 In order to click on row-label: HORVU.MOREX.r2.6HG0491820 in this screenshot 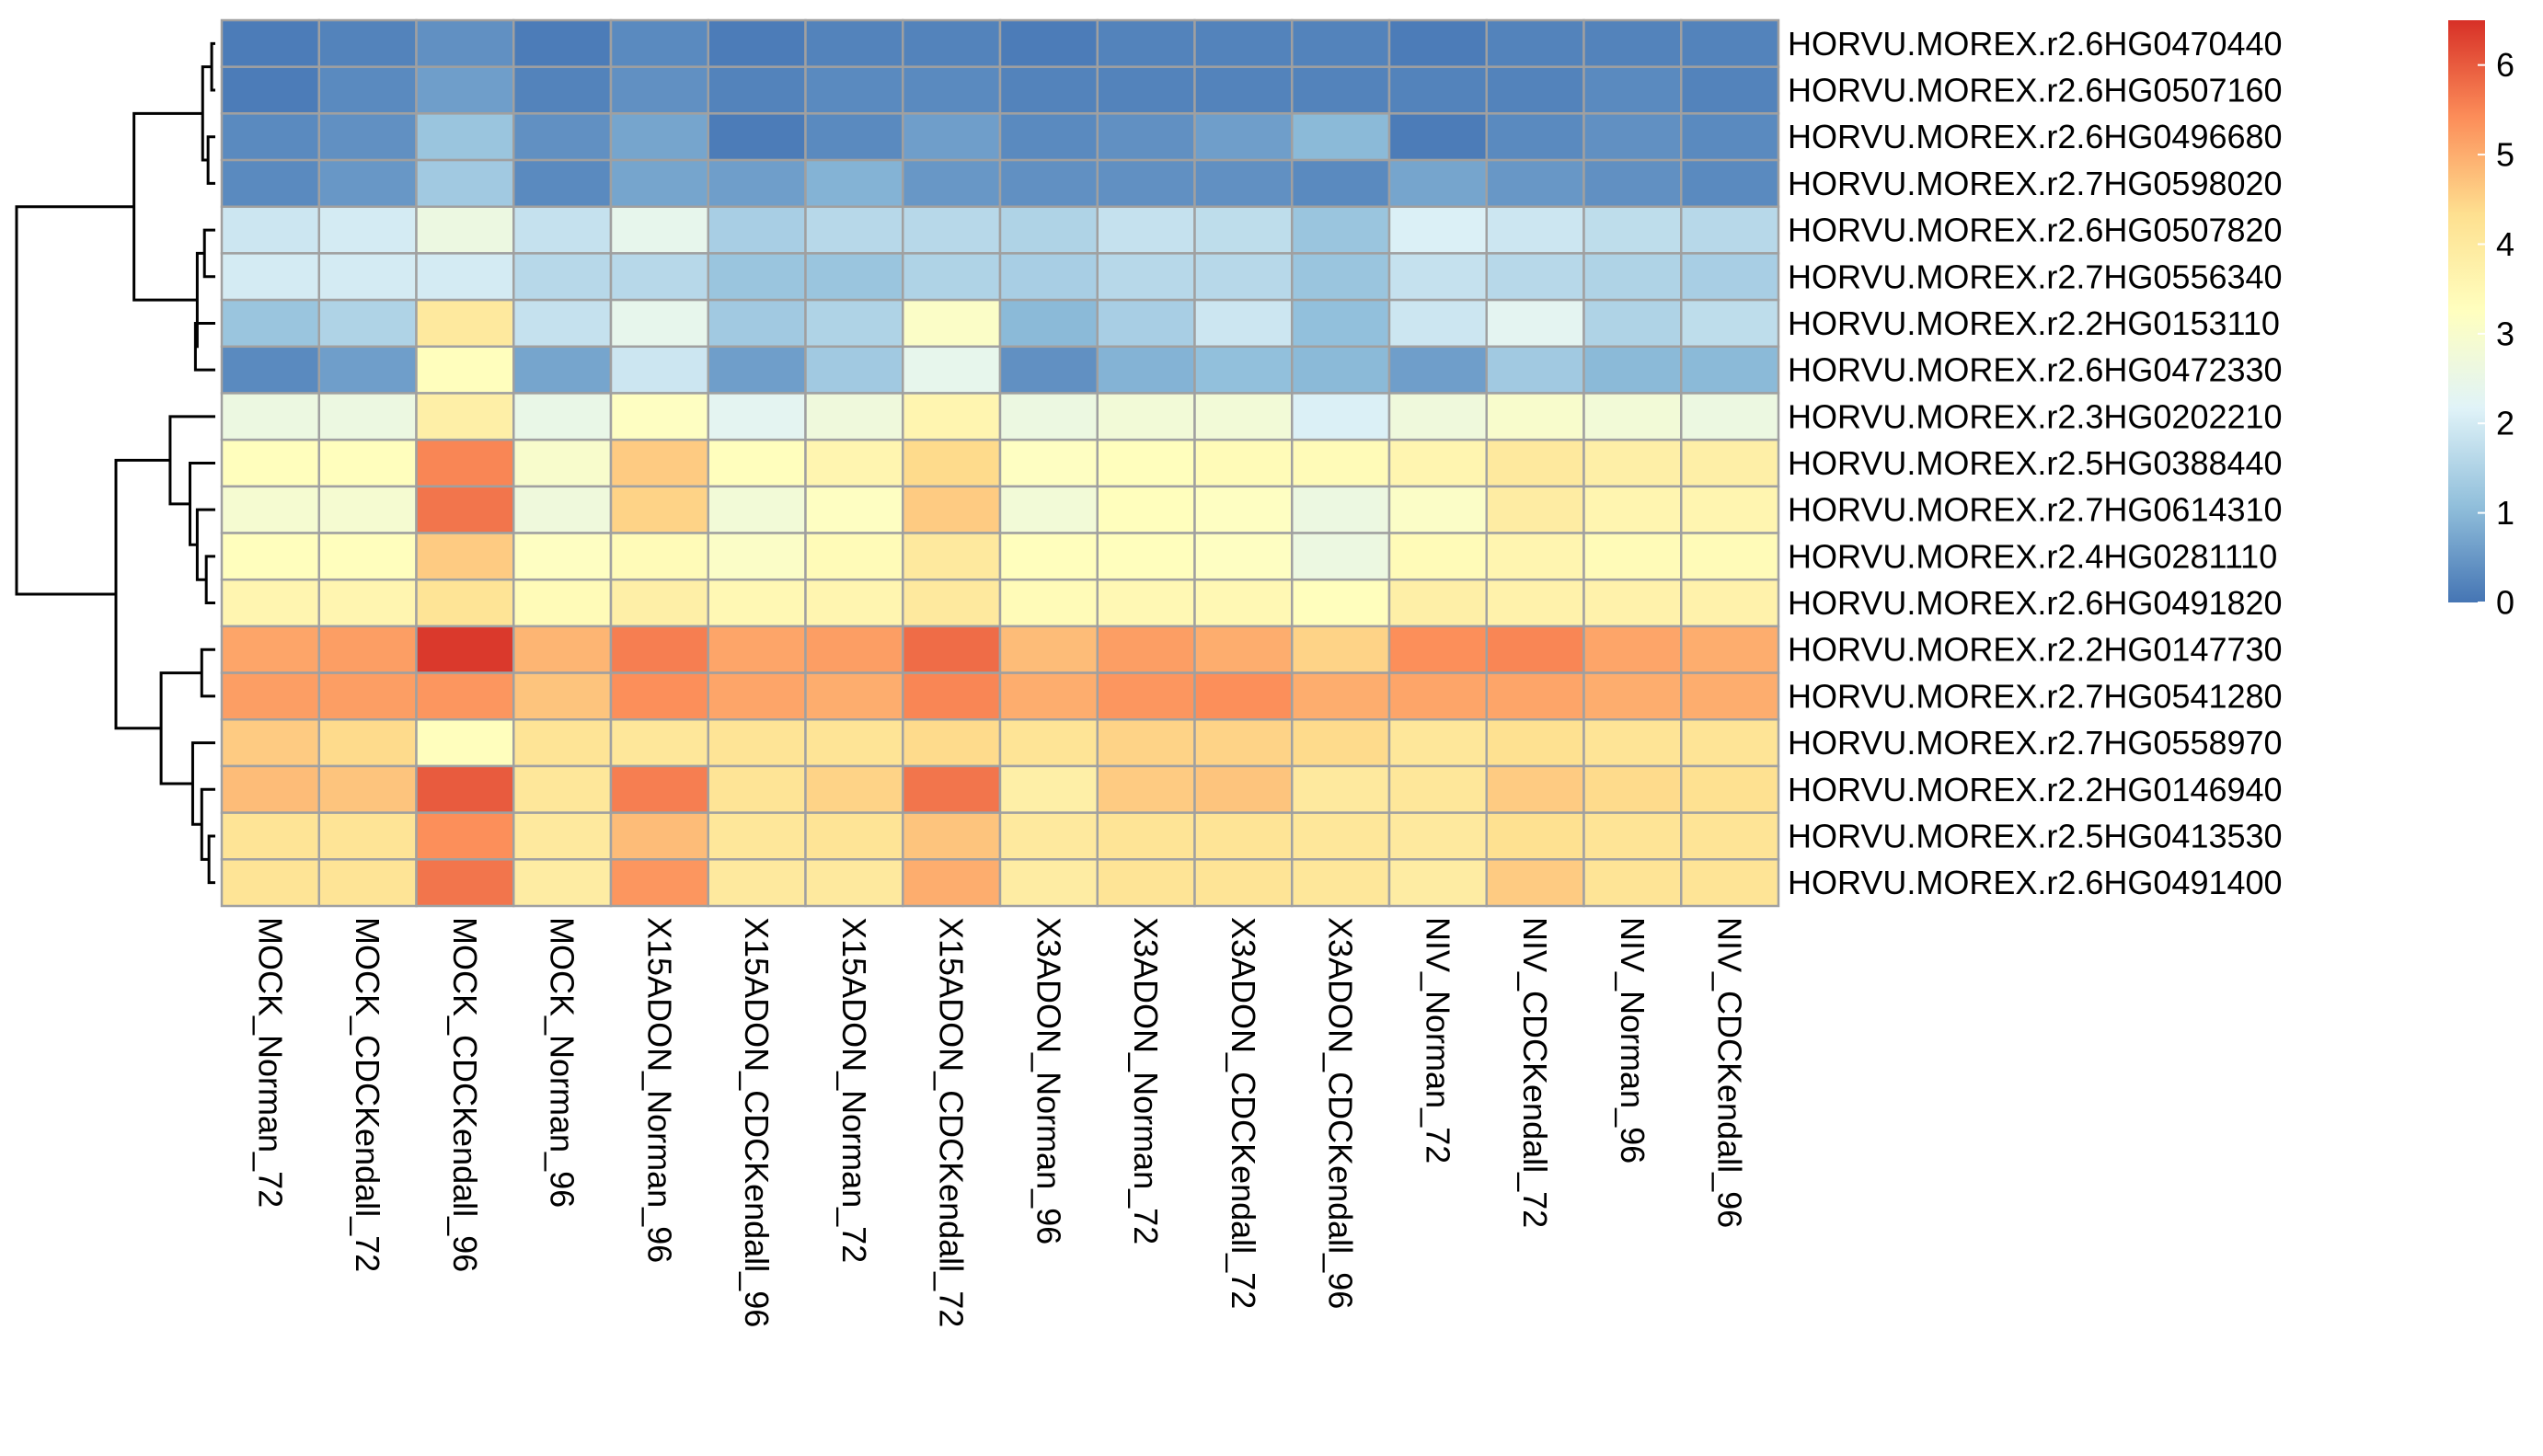, I will do `click(2035, 603)`.